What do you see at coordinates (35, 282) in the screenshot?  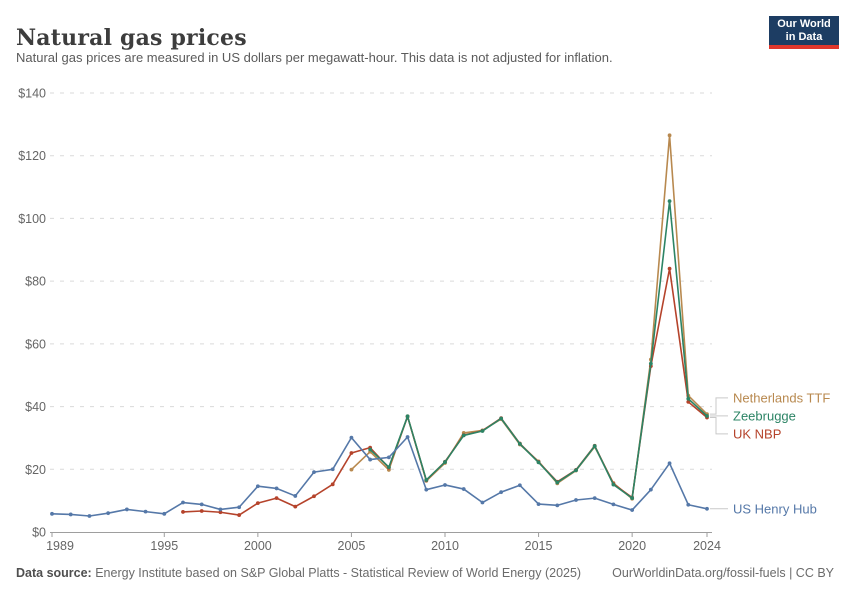 I see `y-axis-tick-label: $80` at bounding box center [35, 282].